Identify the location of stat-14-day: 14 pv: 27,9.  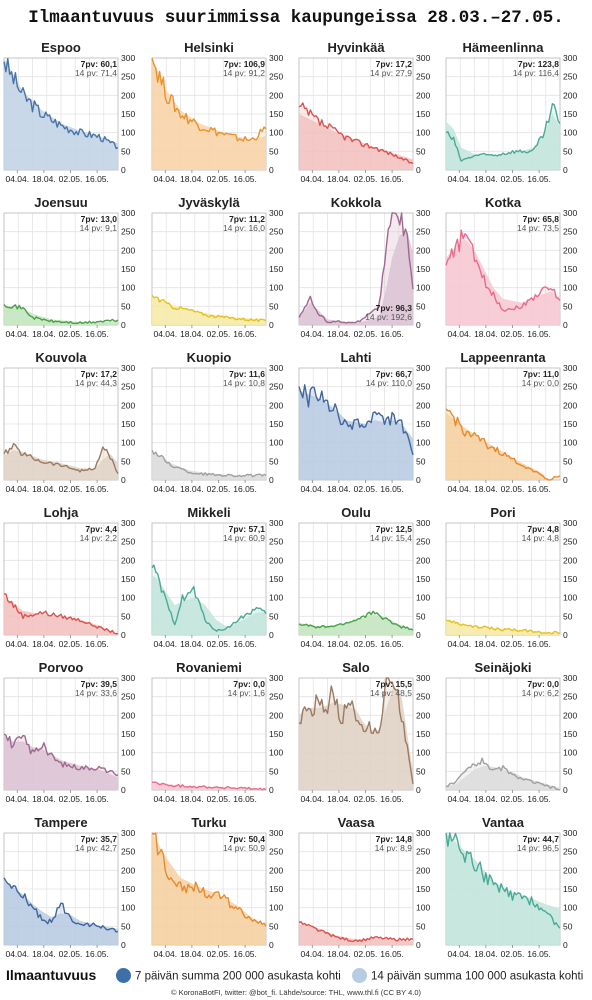
(391, 73).